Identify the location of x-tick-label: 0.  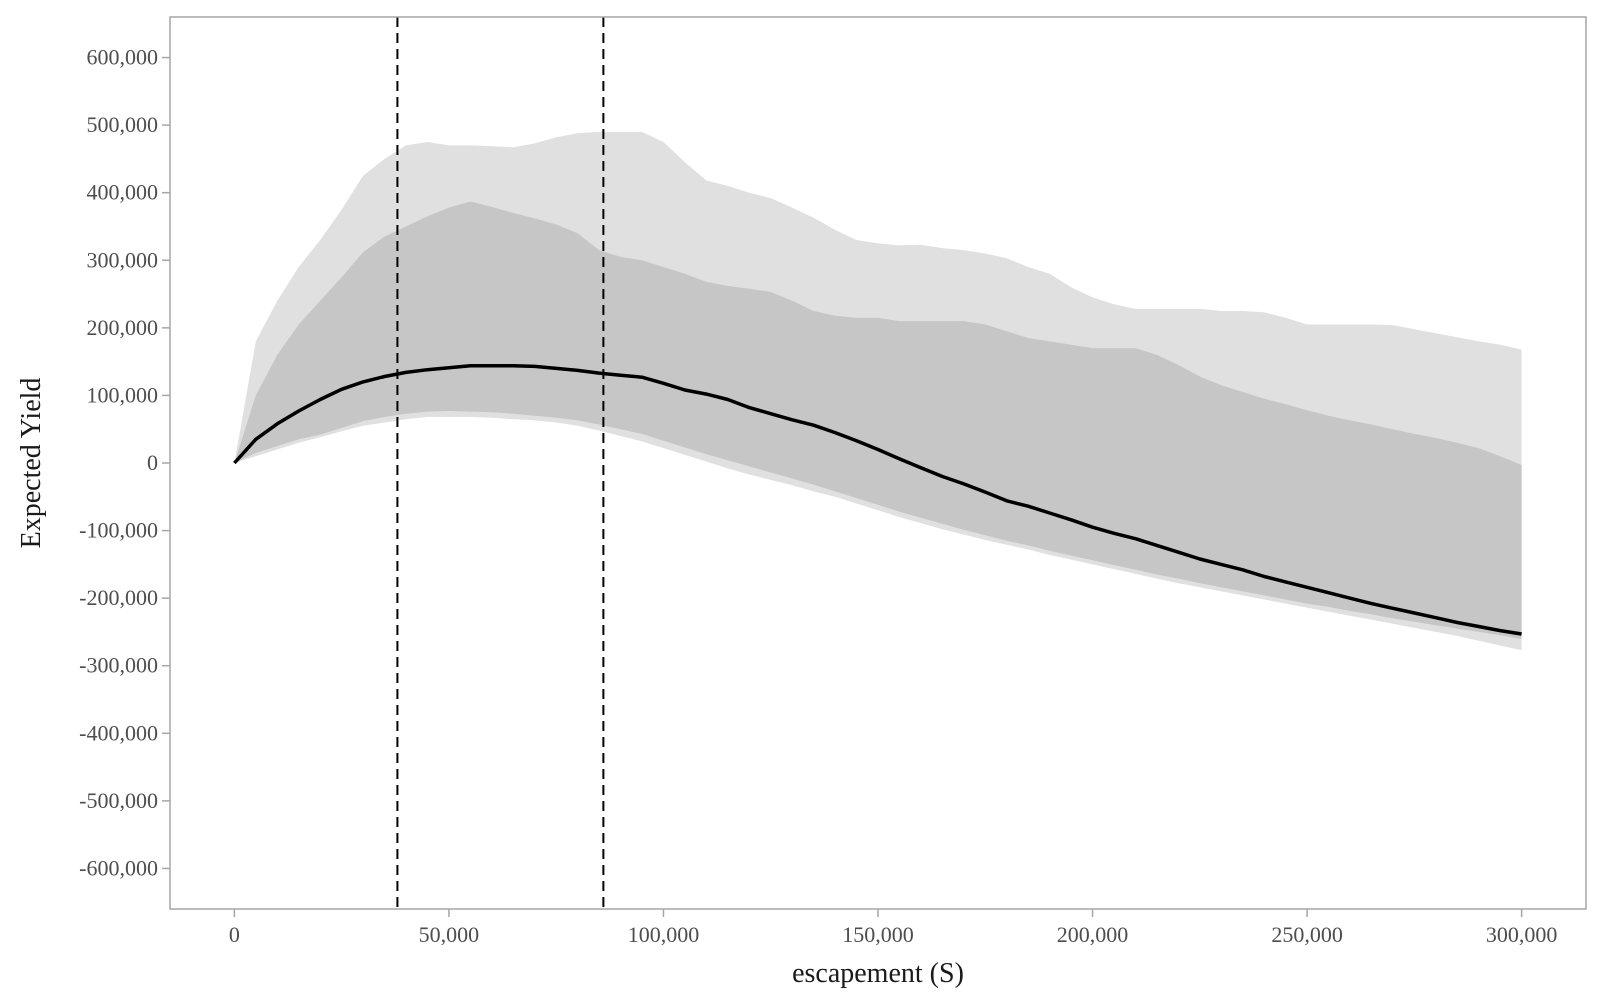
(234, 934).